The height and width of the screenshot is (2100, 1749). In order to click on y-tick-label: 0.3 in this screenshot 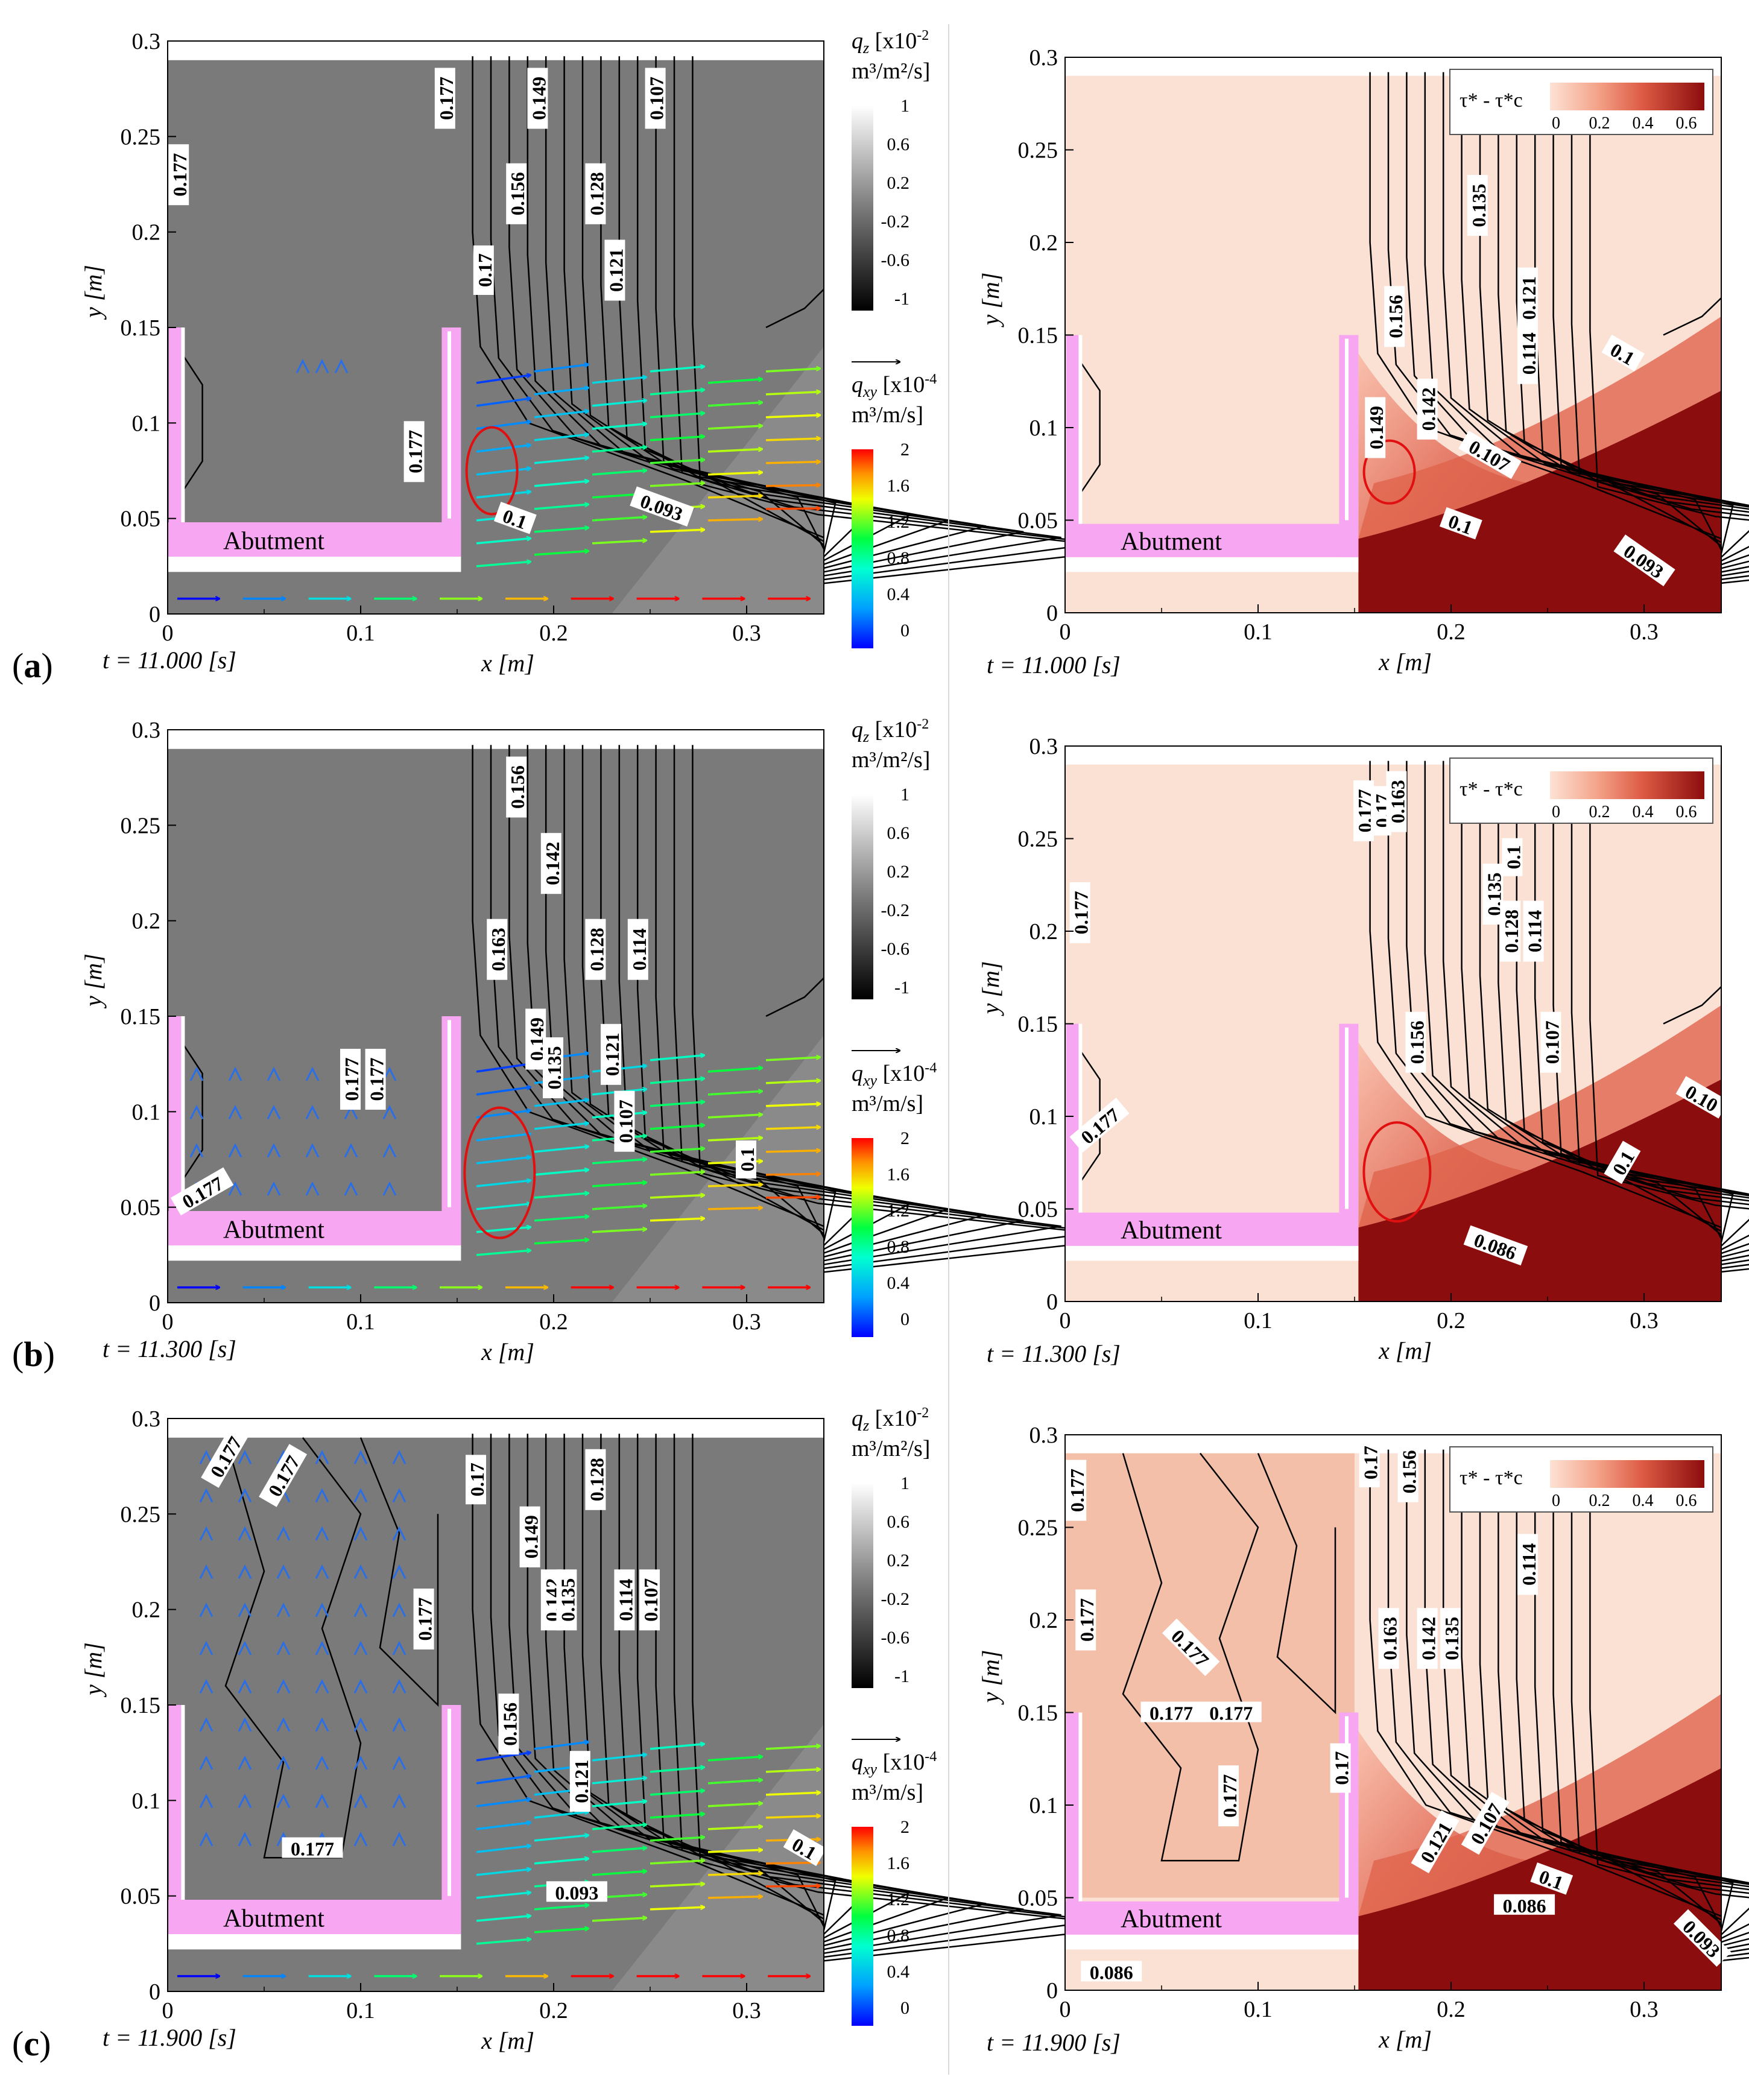, I will do `click(1043, 1435)`.